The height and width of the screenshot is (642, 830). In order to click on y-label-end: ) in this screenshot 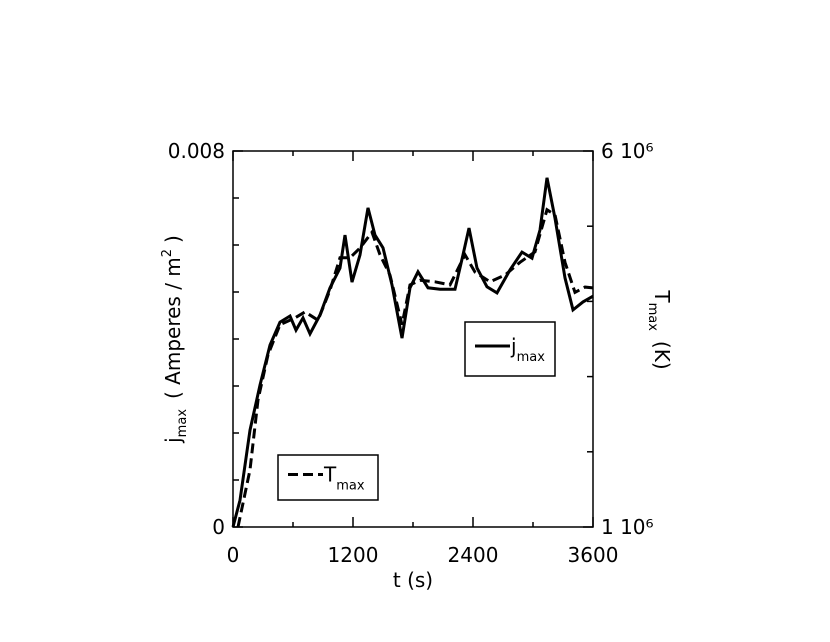, I will do `click(173, 239)`.